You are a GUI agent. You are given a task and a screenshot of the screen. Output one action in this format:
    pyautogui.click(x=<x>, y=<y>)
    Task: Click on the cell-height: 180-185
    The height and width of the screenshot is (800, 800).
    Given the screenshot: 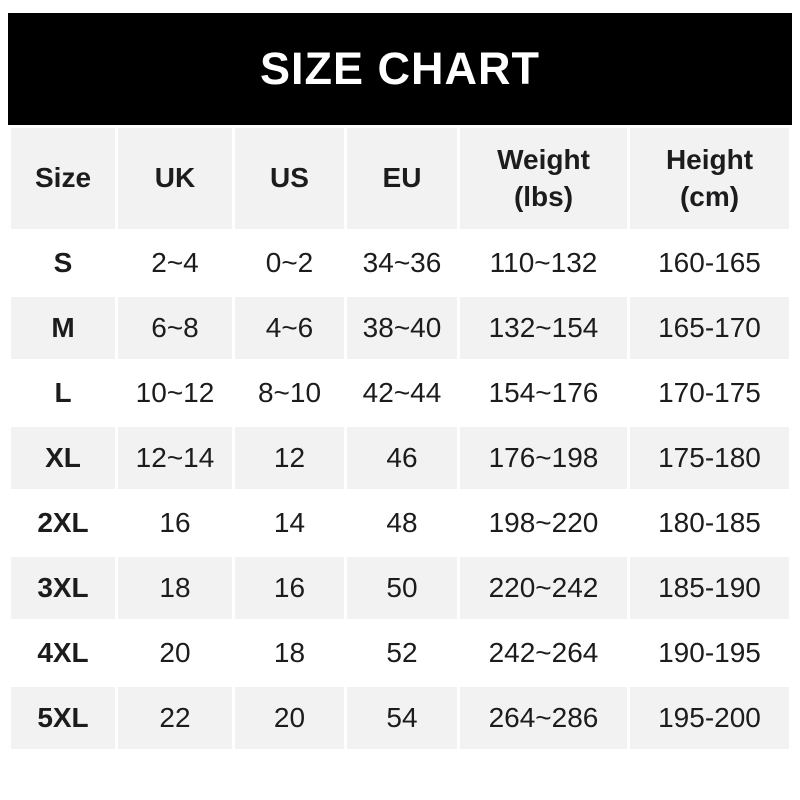 What is the action you would take?
    pyautogui.click(x=709, y=523)
    